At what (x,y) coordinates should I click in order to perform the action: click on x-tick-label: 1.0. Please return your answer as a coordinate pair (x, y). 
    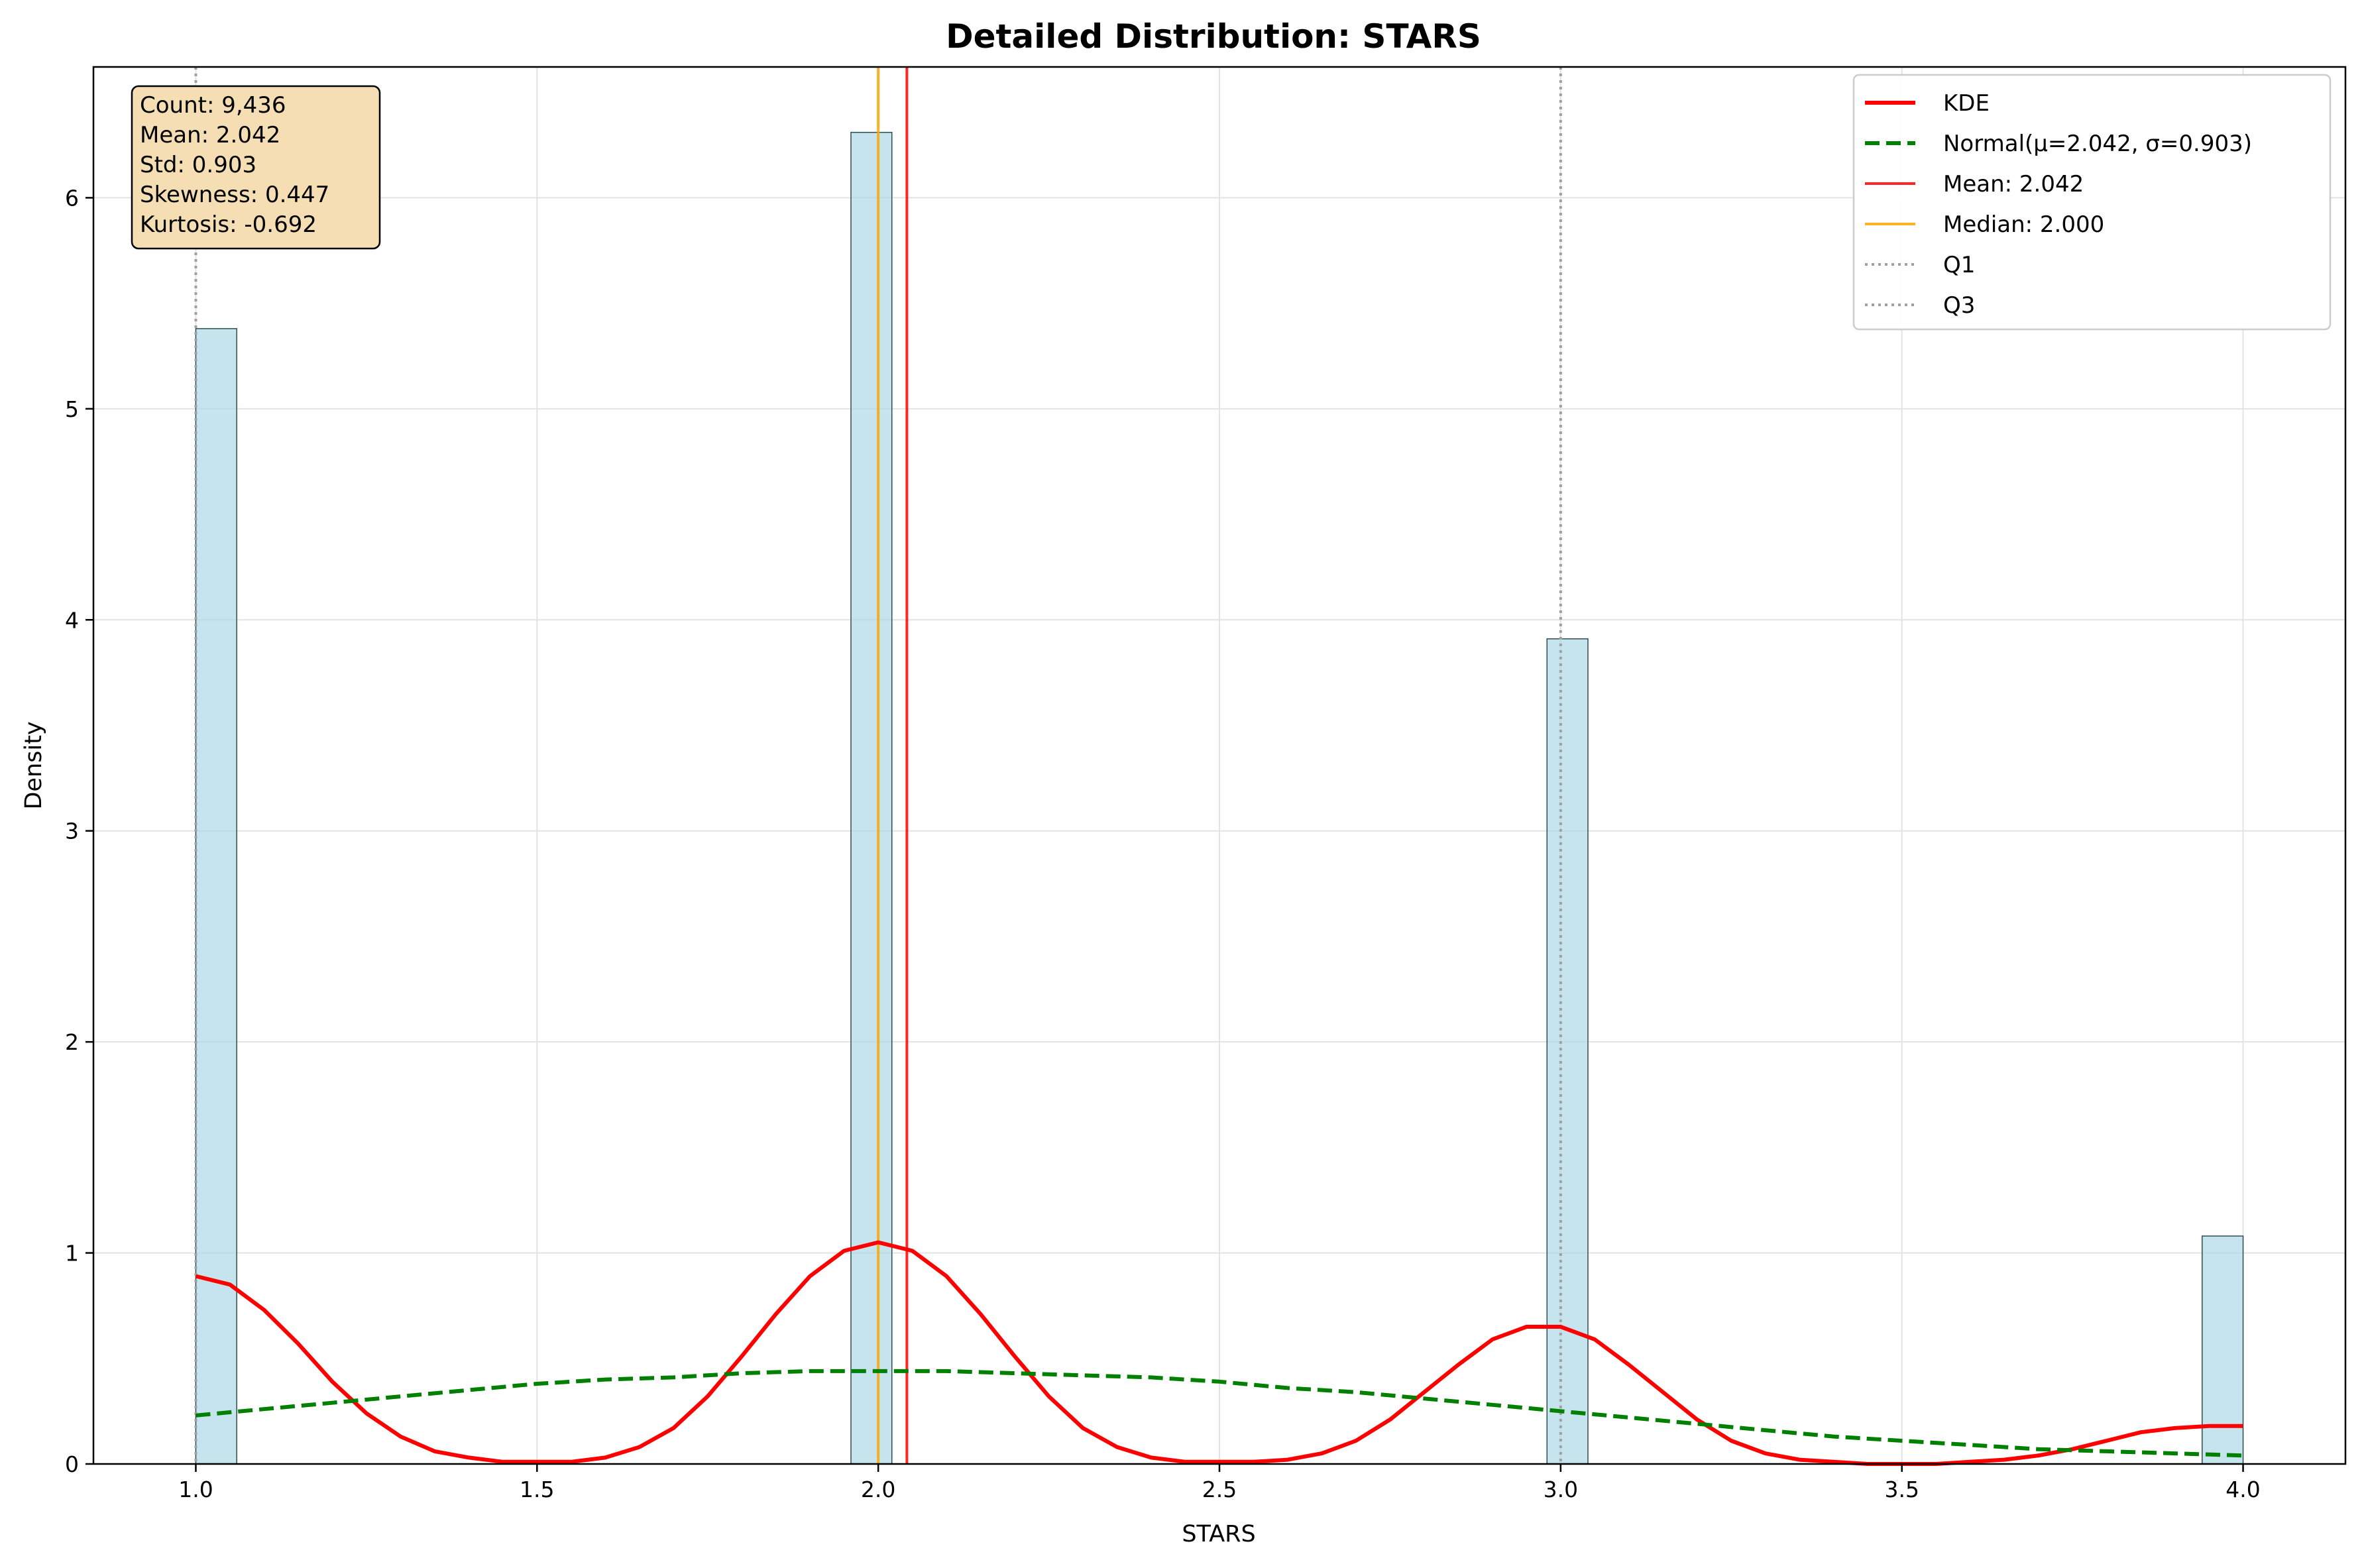
    Looking at the image, I should click on (195, 1489).